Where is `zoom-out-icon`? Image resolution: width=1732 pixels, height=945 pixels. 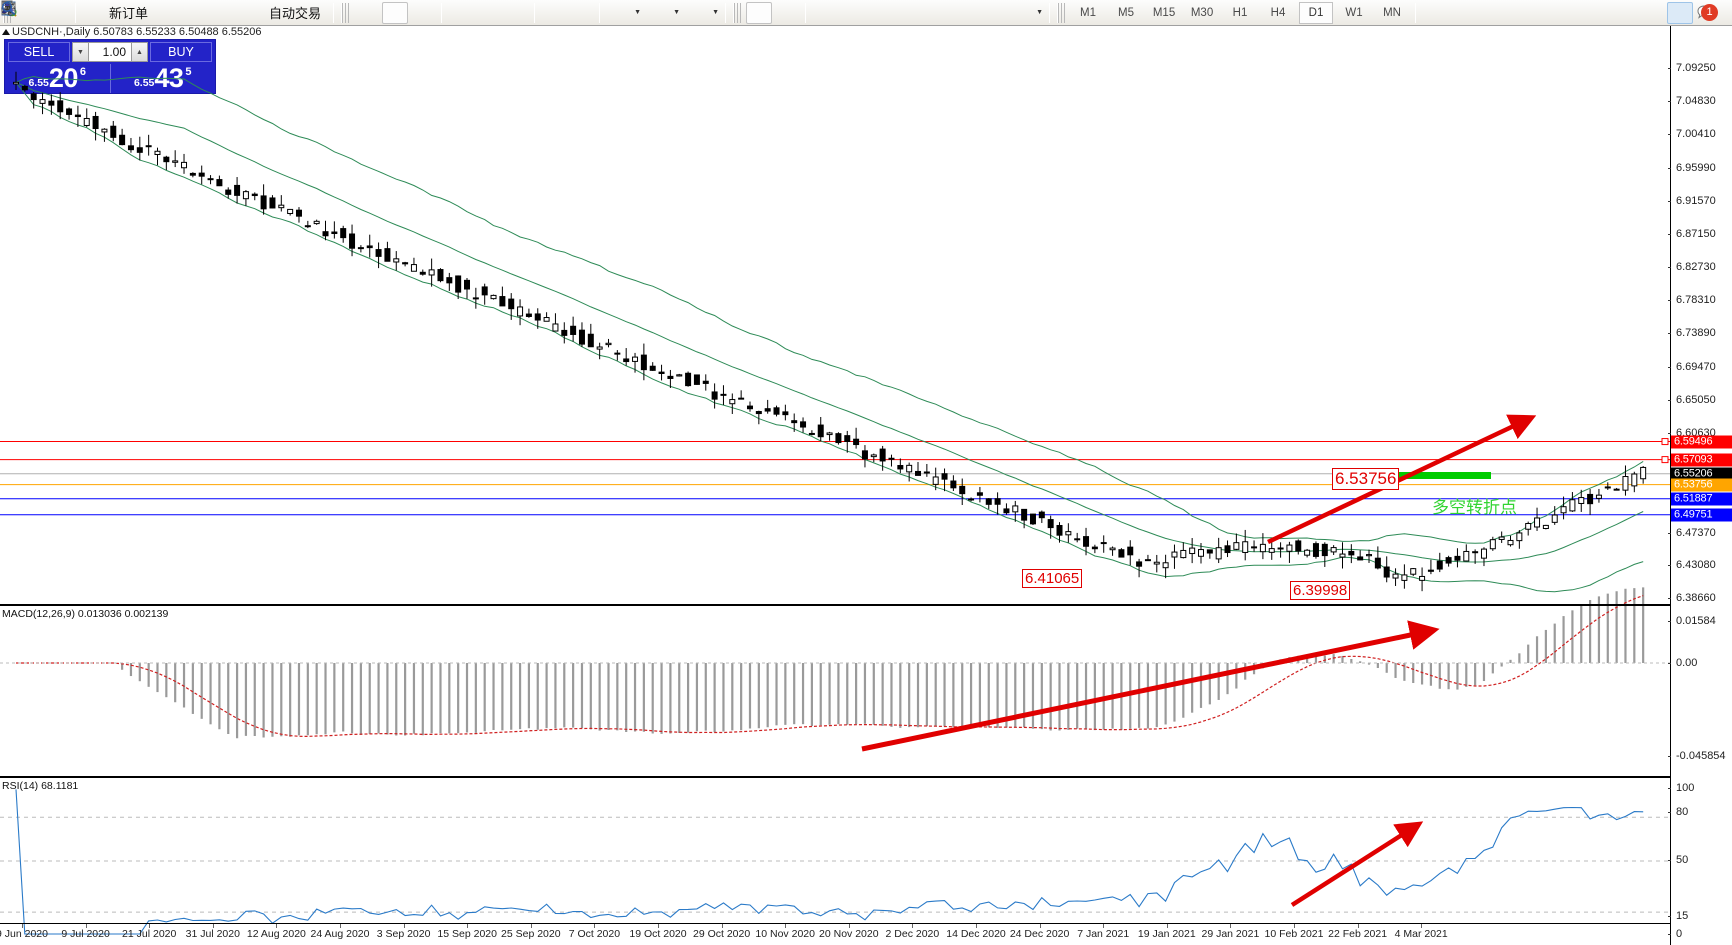
zoom-out-icon is located at coordinates (251, 12).